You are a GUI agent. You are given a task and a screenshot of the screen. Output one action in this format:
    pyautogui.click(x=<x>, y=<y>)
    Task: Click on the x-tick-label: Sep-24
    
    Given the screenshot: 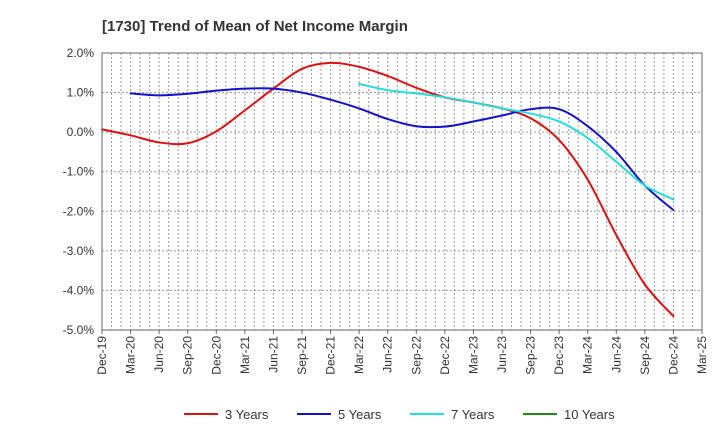 What is the action you would take?
    pyautogui.click(x=645, y=355)
    